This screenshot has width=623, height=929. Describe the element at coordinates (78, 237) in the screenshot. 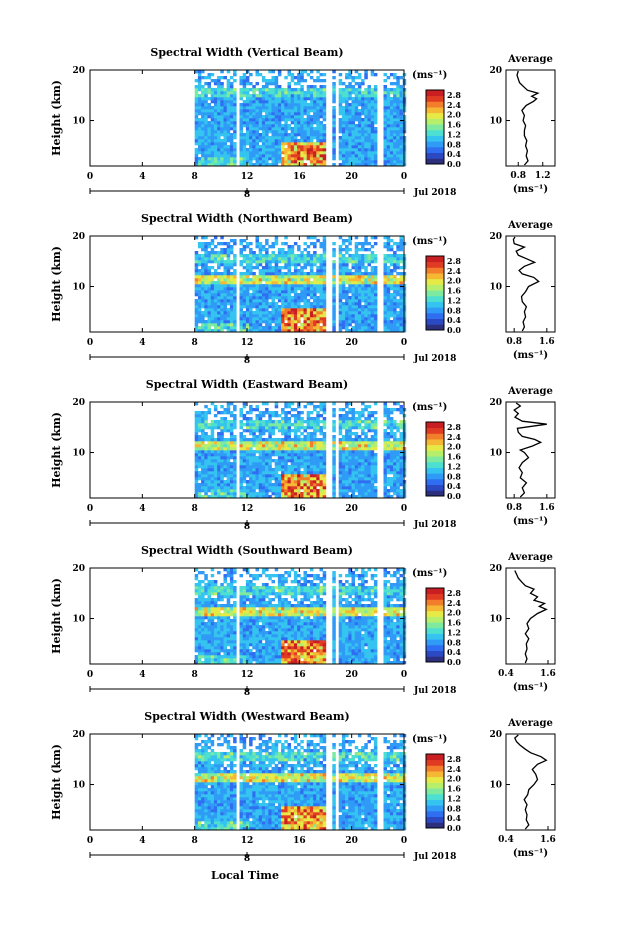

I see `y-tick-label: 20` at that location.